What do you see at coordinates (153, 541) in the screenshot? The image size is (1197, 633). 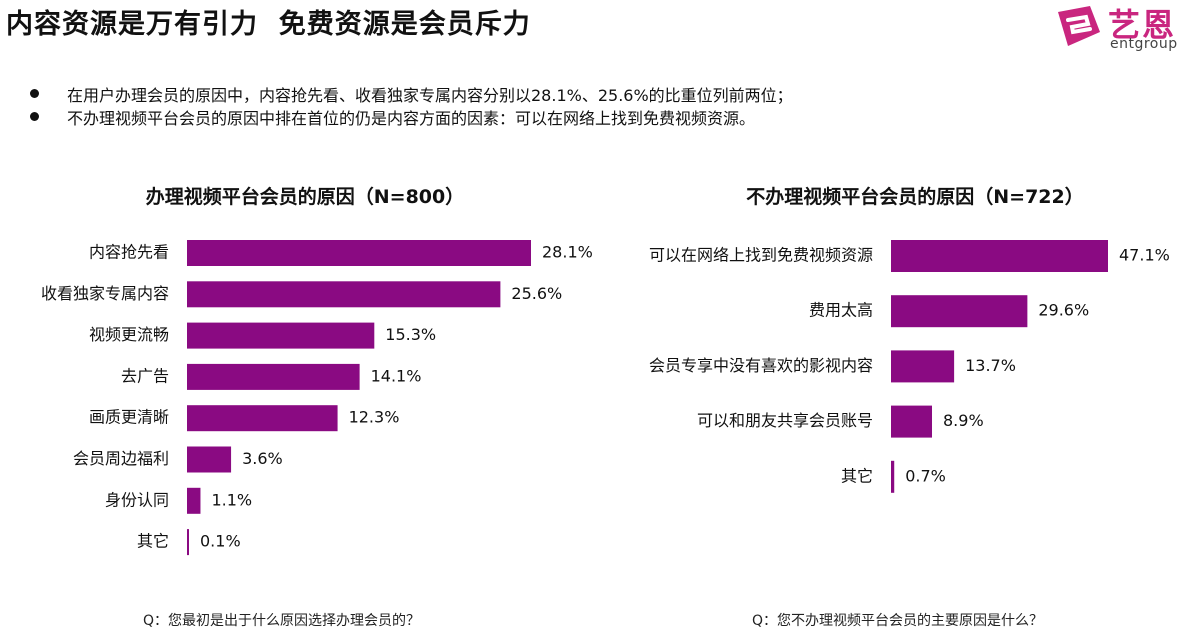 I see `left-category-label: 其它` at bounding box center [153, 541].